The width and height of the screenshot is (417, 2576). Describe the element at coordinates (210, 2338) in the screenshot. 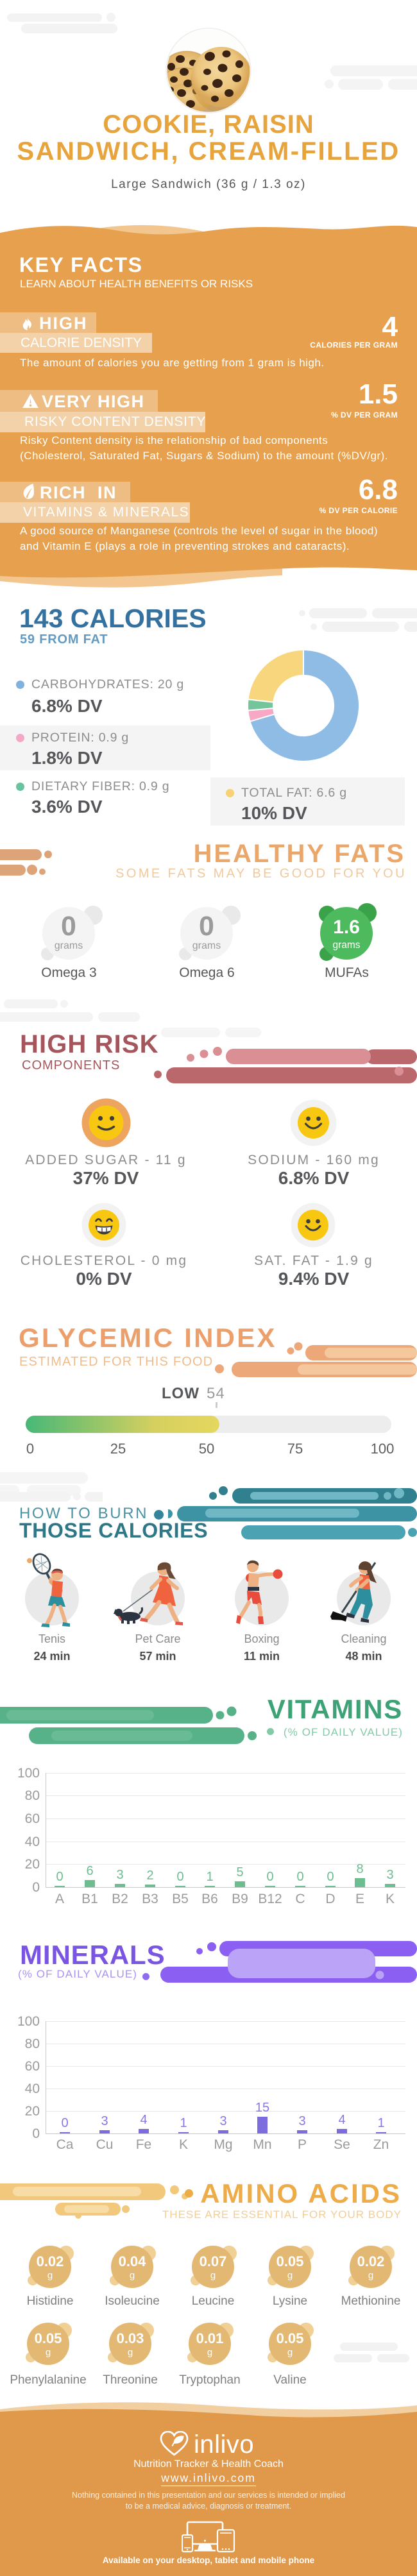

I see `svg-text: 0.01` at that location.